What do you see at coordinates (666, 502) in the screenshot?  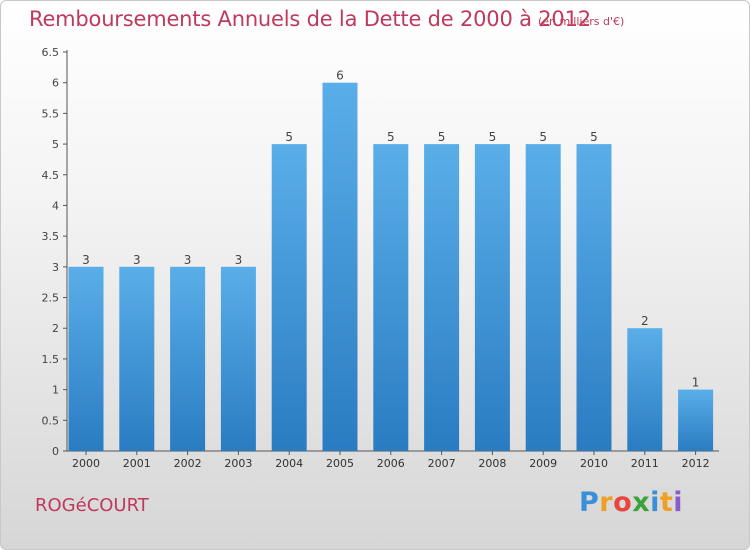 I see `logo-letter: t` at bounding box center [666, 502].